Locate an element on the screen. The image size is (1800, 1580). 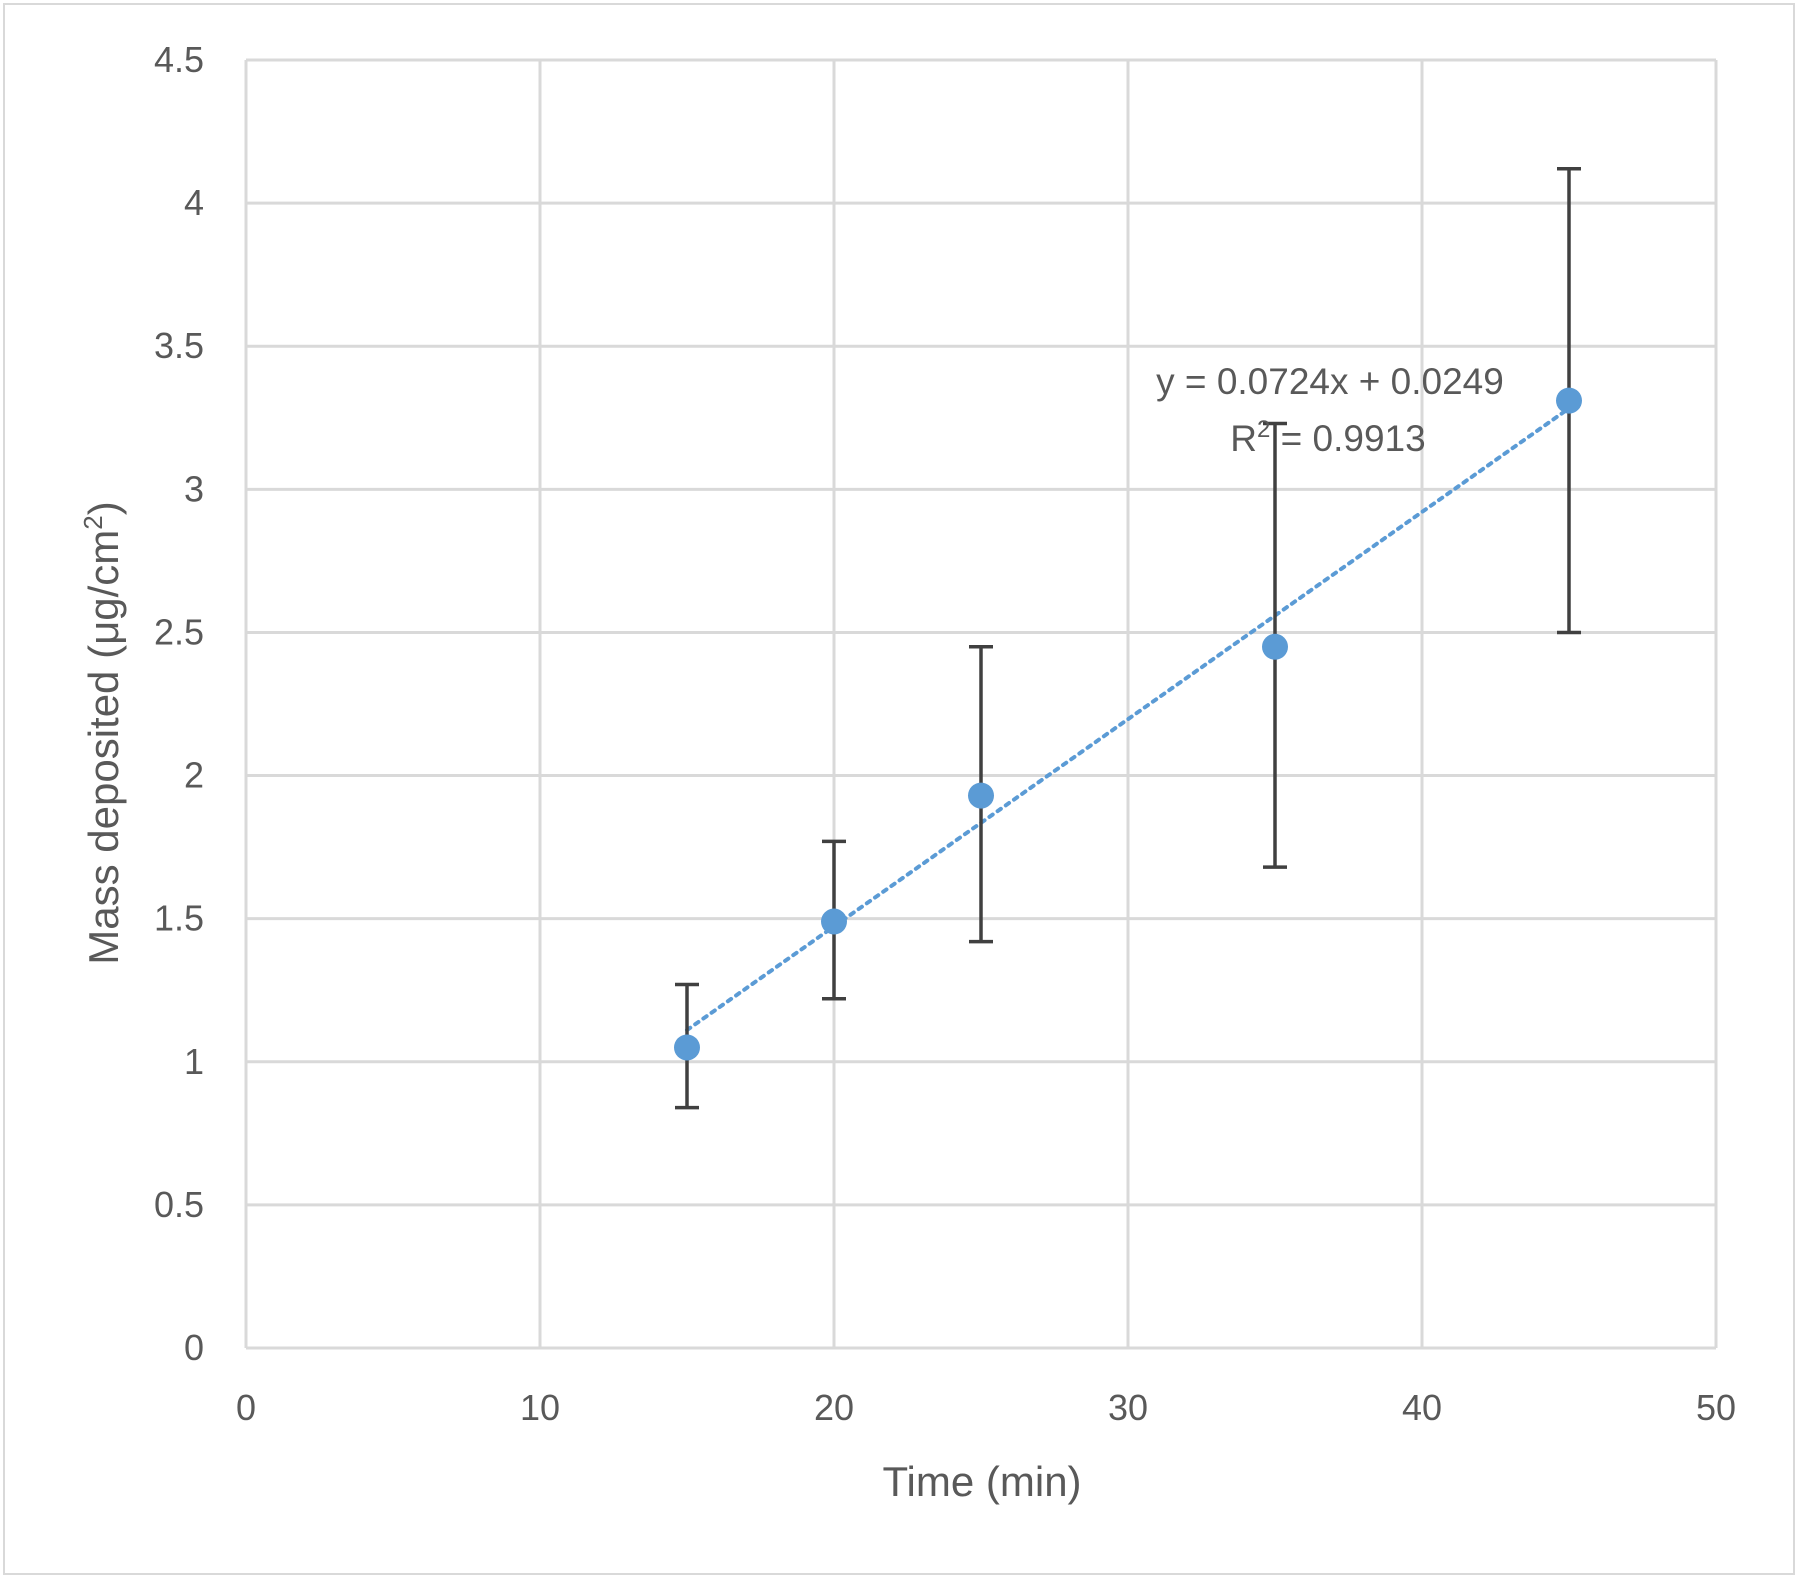
y-tick-label: 3 is located at coordinates (194, 488).